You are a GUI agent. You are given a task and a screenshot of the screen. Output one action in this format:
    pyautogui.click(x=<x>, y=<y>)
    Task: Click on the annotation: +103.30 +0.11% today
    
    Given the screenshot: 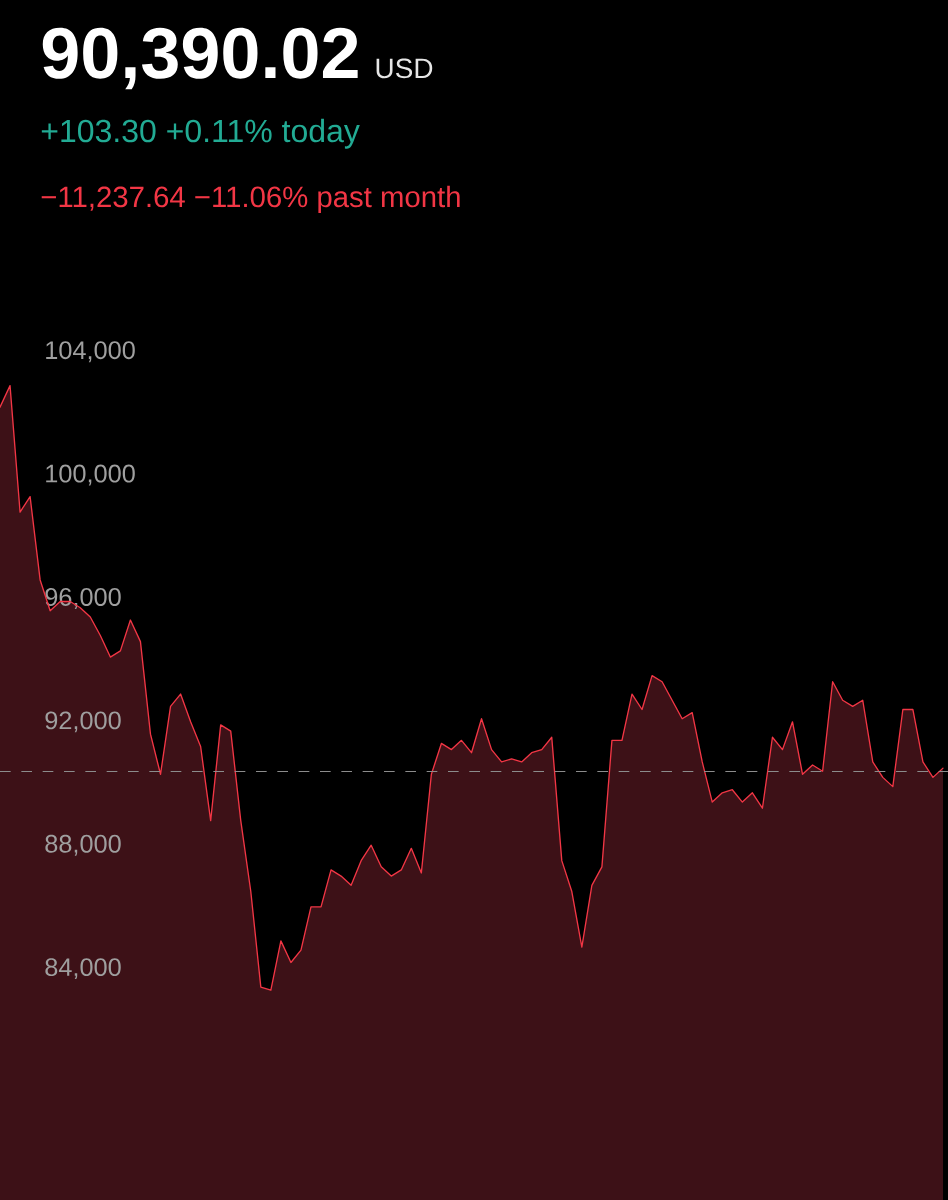 What is the action you would take?
    pyautogui.click(x=200, y=133)
    